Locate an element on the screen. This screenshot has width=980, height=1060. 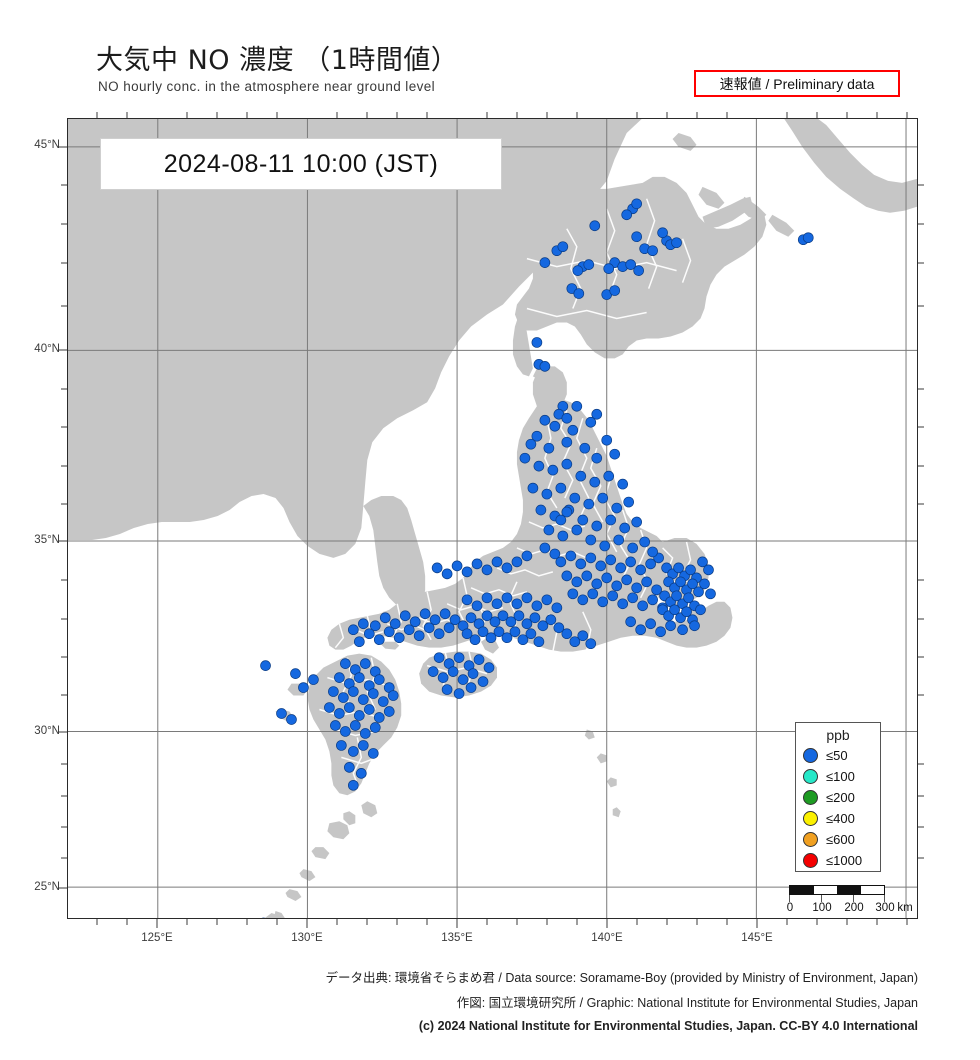
legend-item-2: ≤200 is located at coordinates (838, 797).